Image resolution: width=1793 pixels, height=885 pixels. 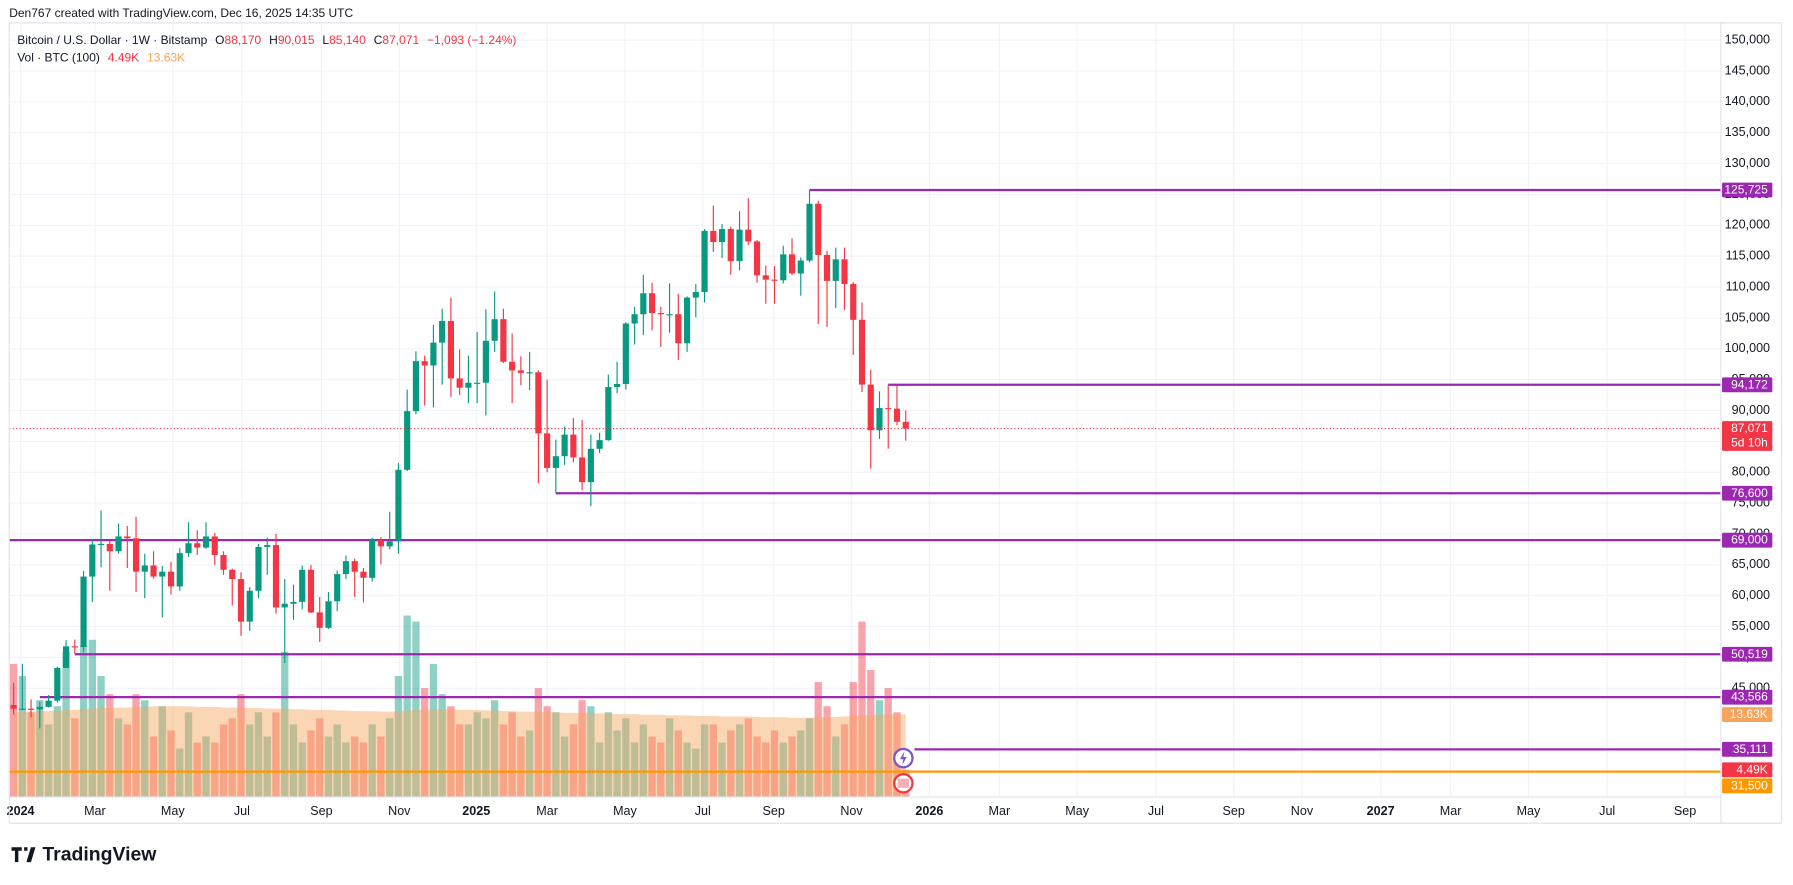 I want to click on indicator-icons, so click(x=903, y=770).